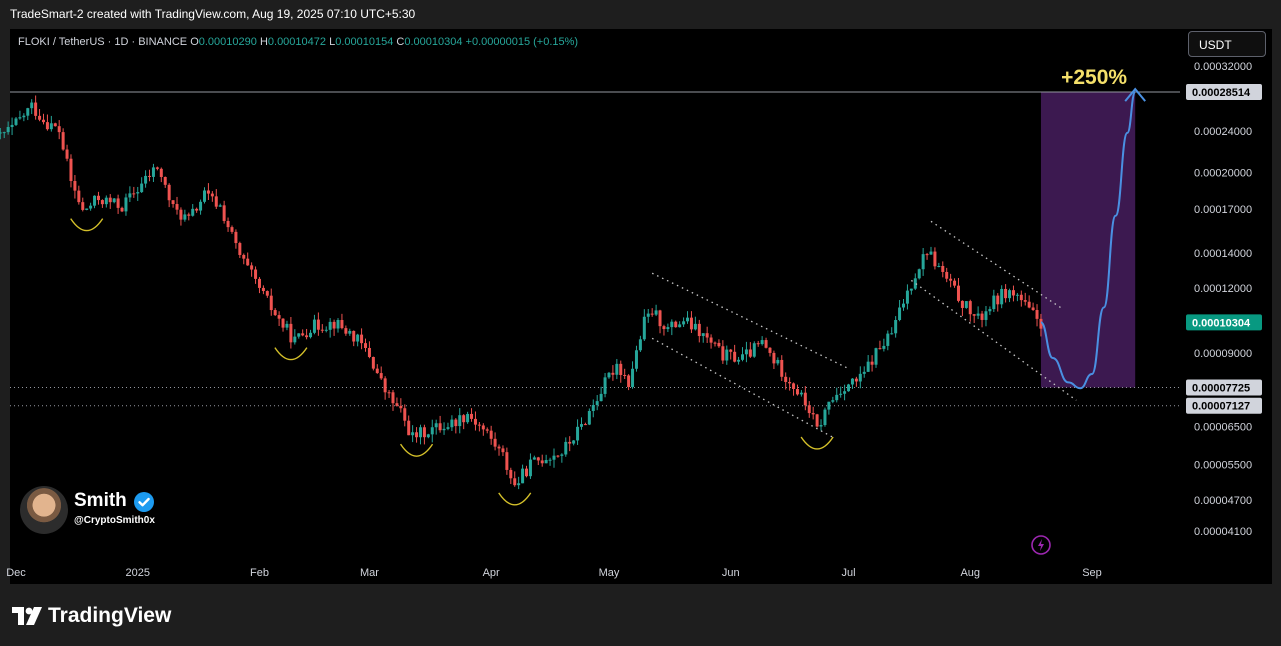  What do you see at coordinates (1224, 387) in the screenshot?
I see `price-badge` at bounding box center [1224, 387].